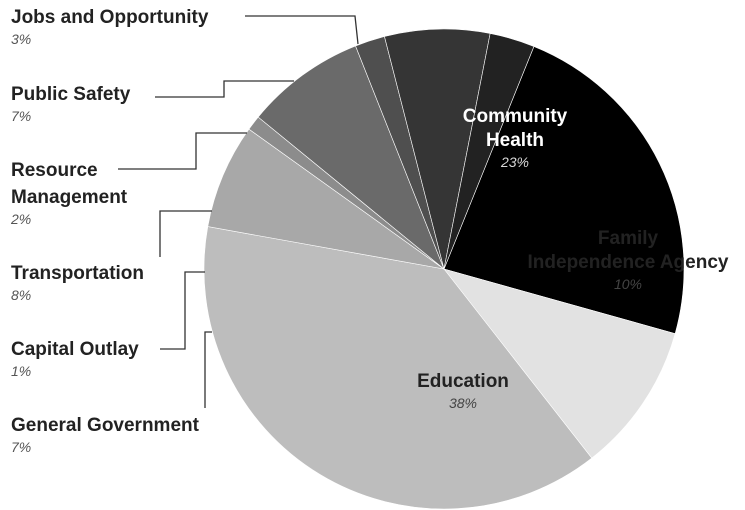 The image size is (745, 510). I want to click on label-community-health-line-2: Health, so click(515, 140).